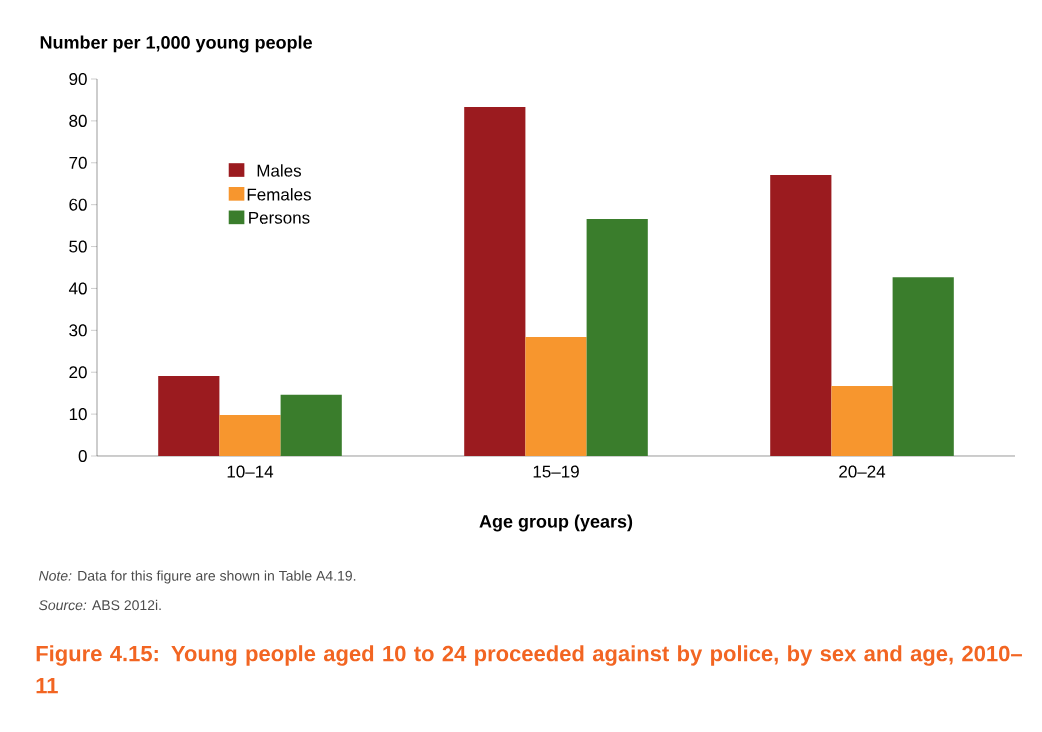  Describe the element at coordinates (78, 246) in the screenshot. I see `y-tick-label: 50` at that location.